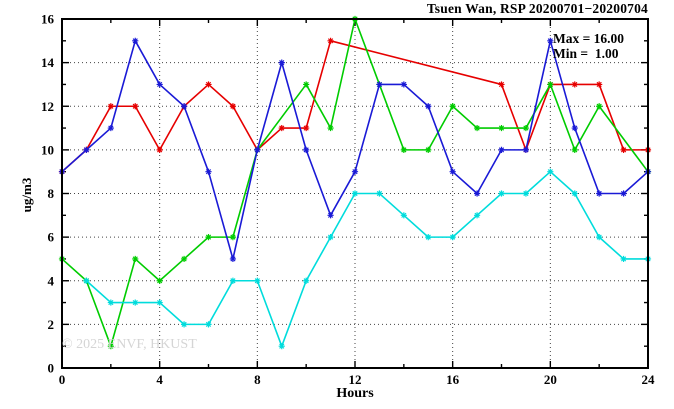 This screenshot has height=409, width=674. What do you see at coordinates (48, 19) in the screenshot?
I see `y-tick-label: 16` at bounding box center [48, 19].